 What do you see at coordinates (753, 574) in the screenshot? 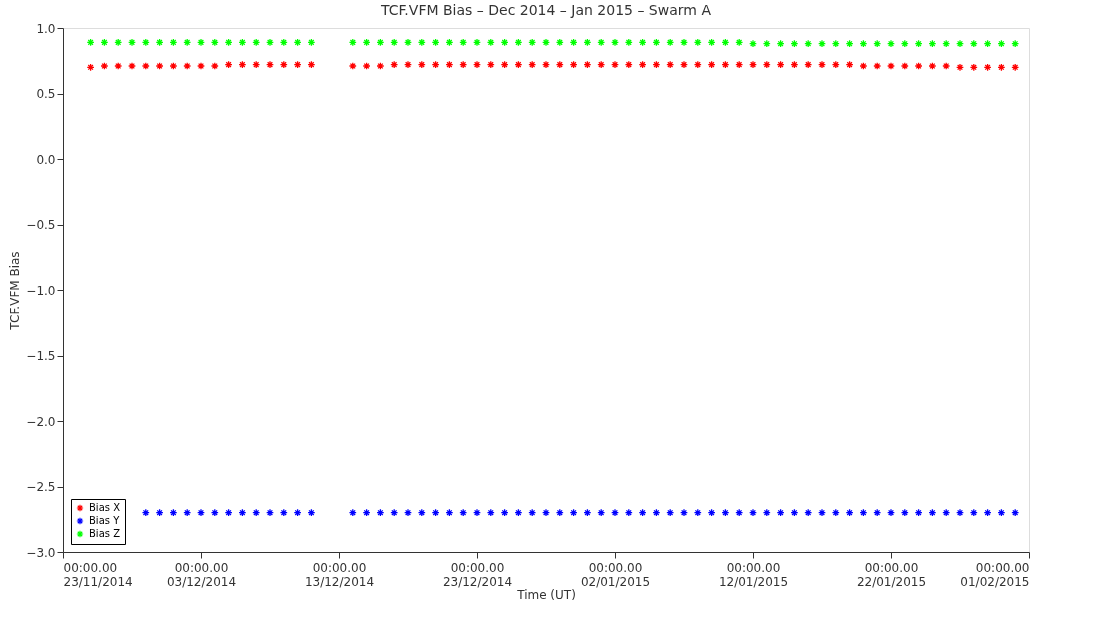
I see `x-tick-label: 00:00.00 12/01/2015` at bounding box center [753, 574].